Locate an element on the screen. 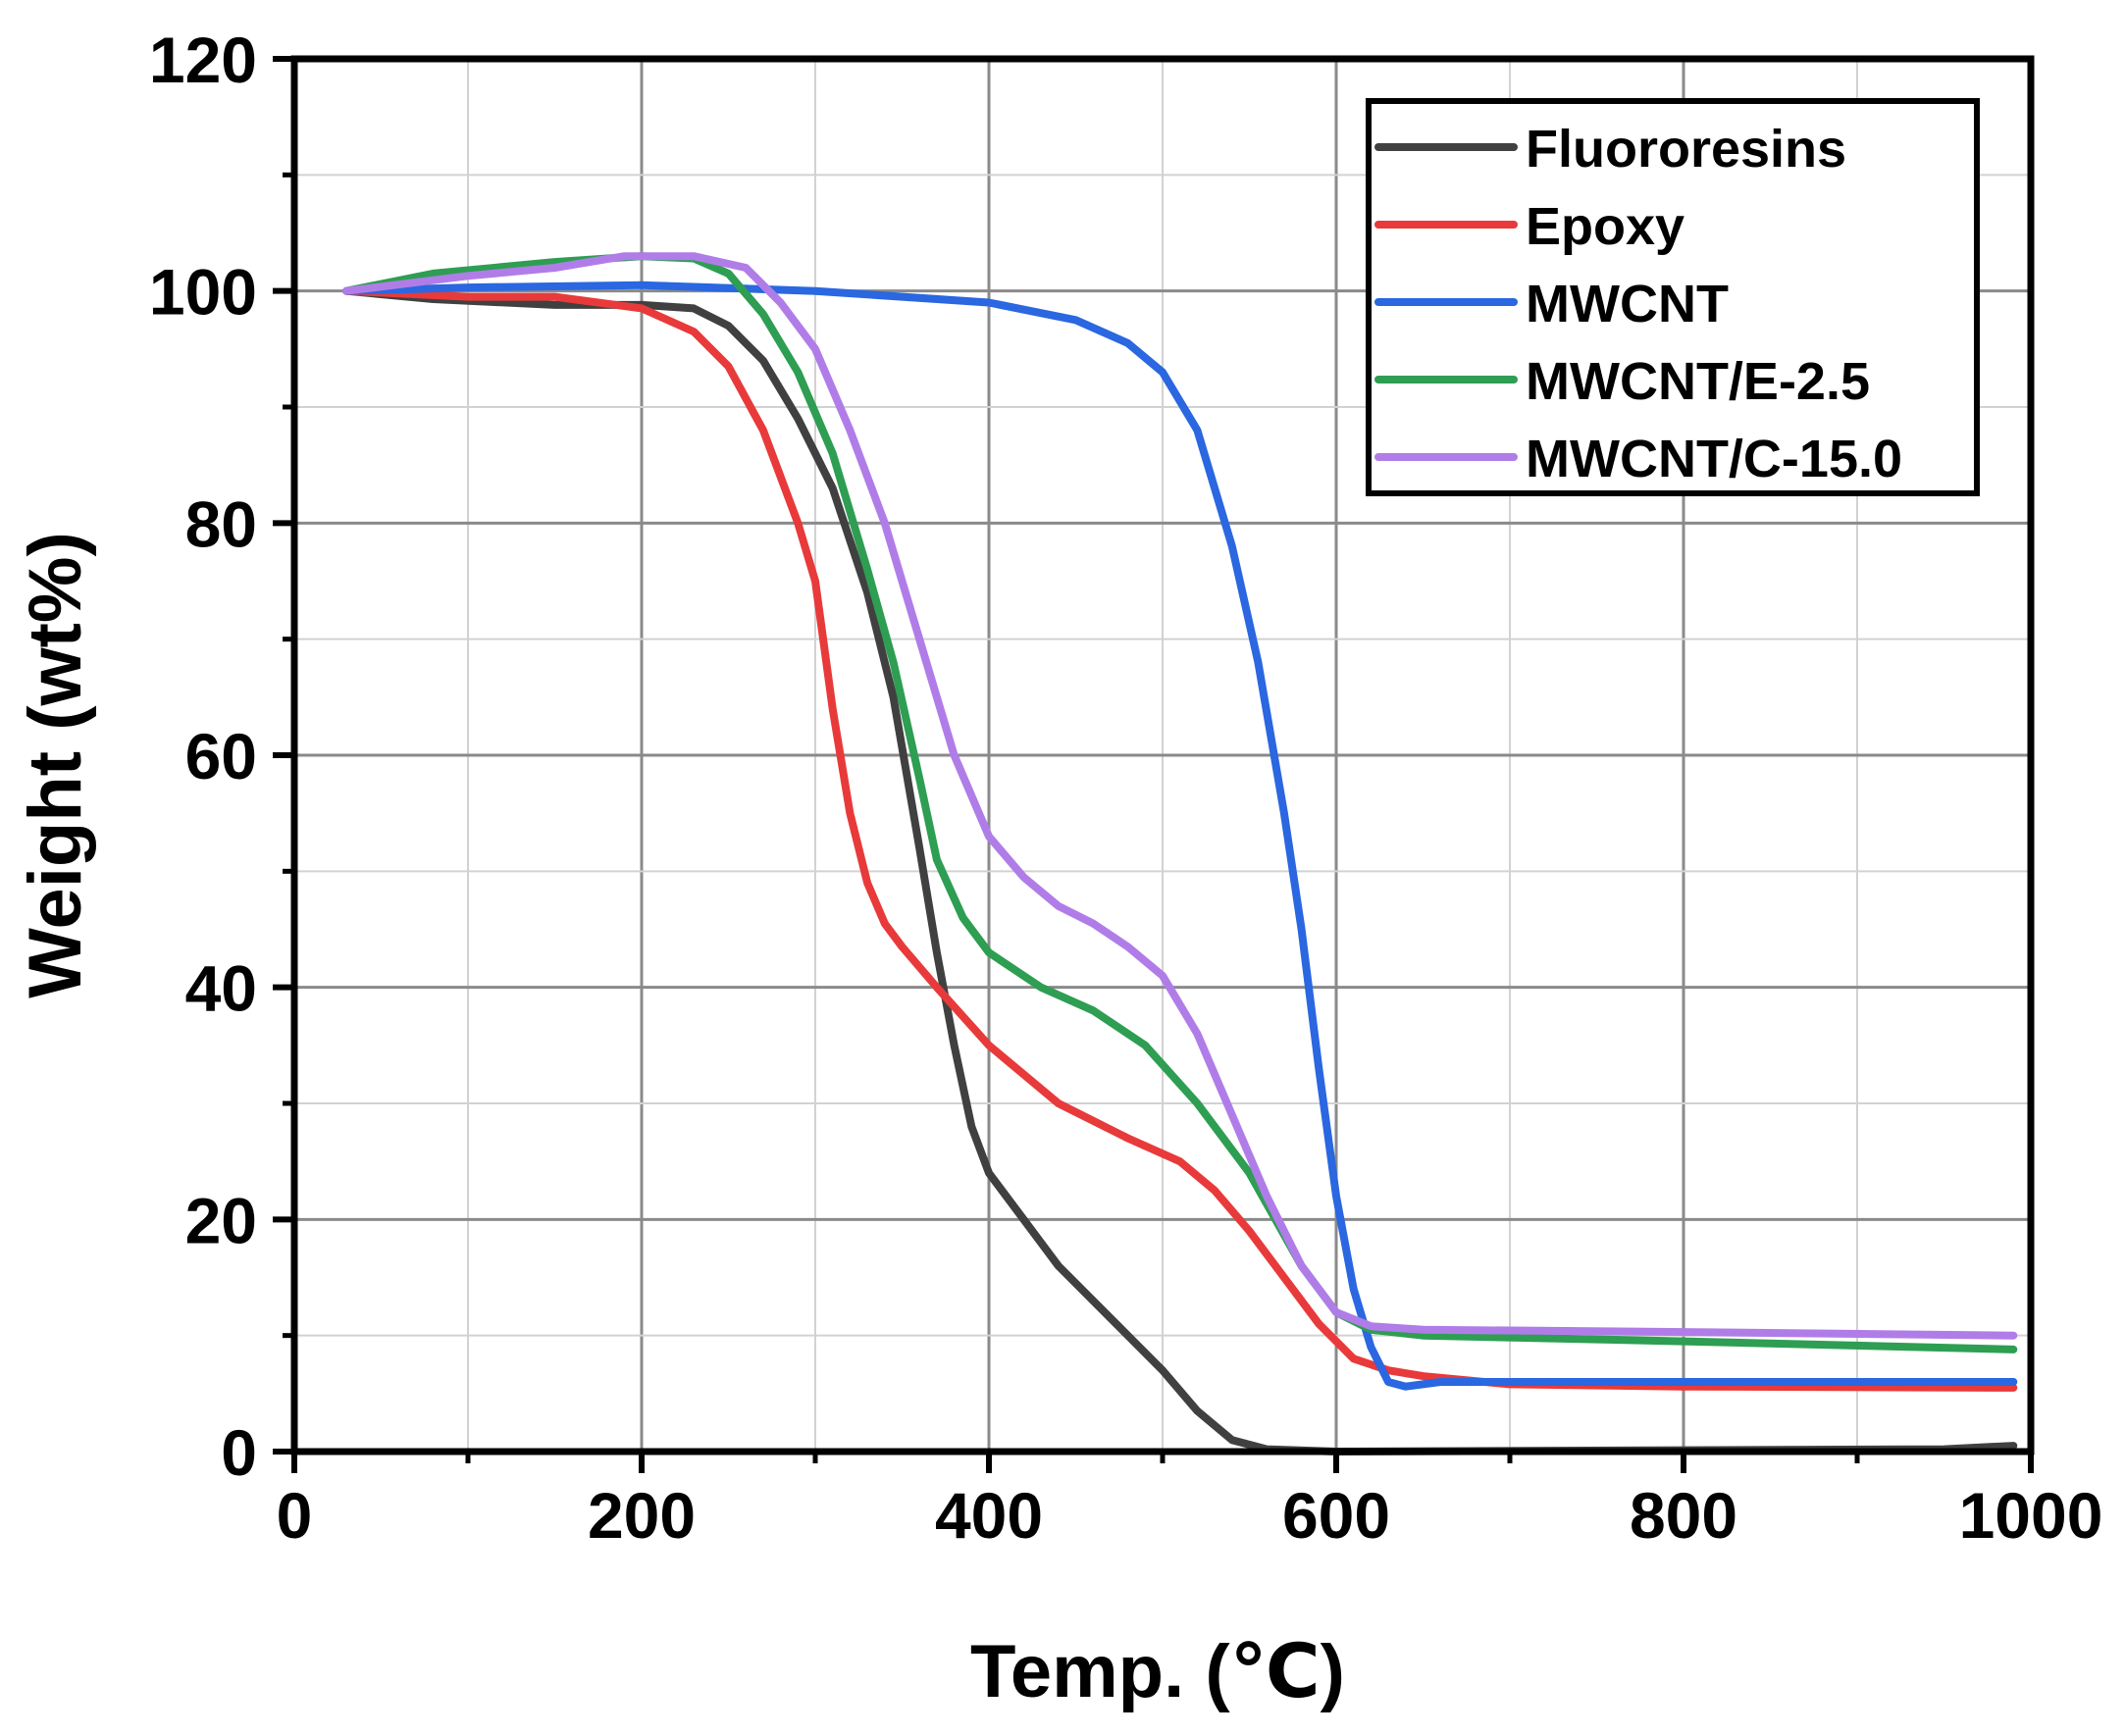 This screenshot has width=2125, height=1736. legend-label-mwcnt-e-2-5: MWCNT/E-2.5 is located at coordinates (1698, 382).